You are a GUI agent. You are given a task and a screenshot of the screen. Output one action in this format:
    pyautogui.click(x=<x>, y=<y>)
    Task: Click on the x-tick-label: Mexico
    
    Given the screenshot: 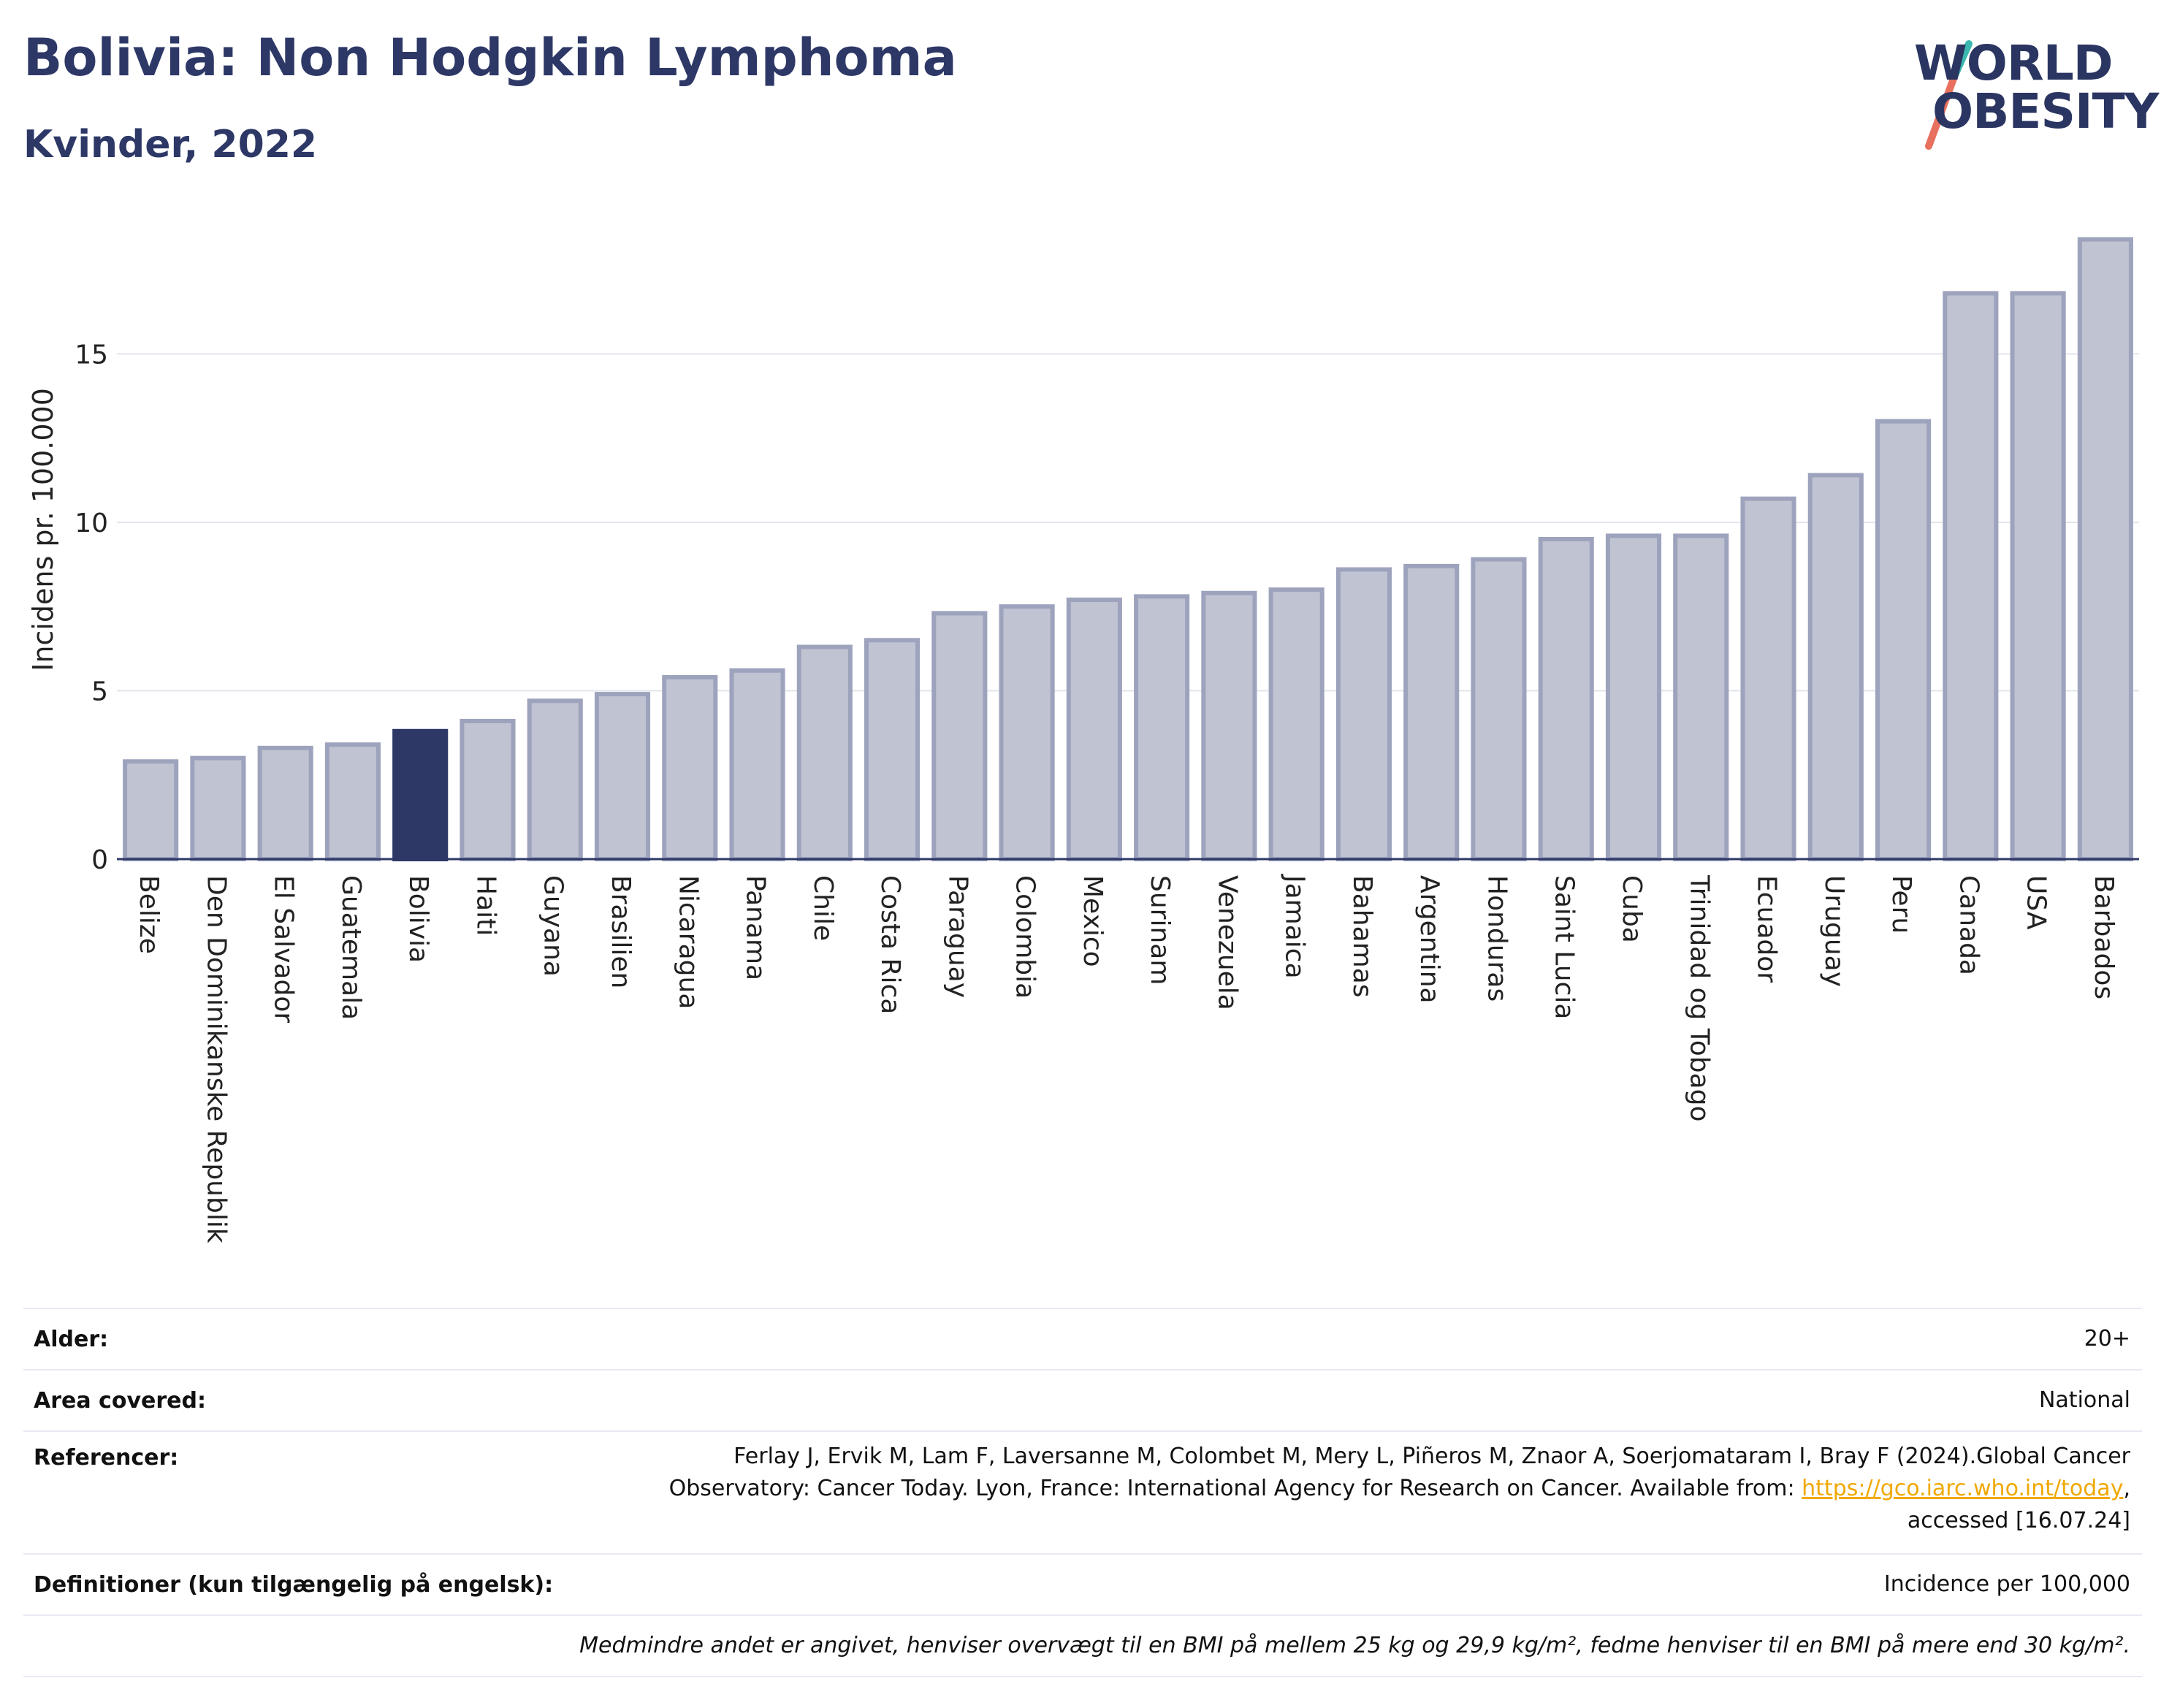 What is the action you would take?
    pyautogui.click(x=1093, y=921)
    